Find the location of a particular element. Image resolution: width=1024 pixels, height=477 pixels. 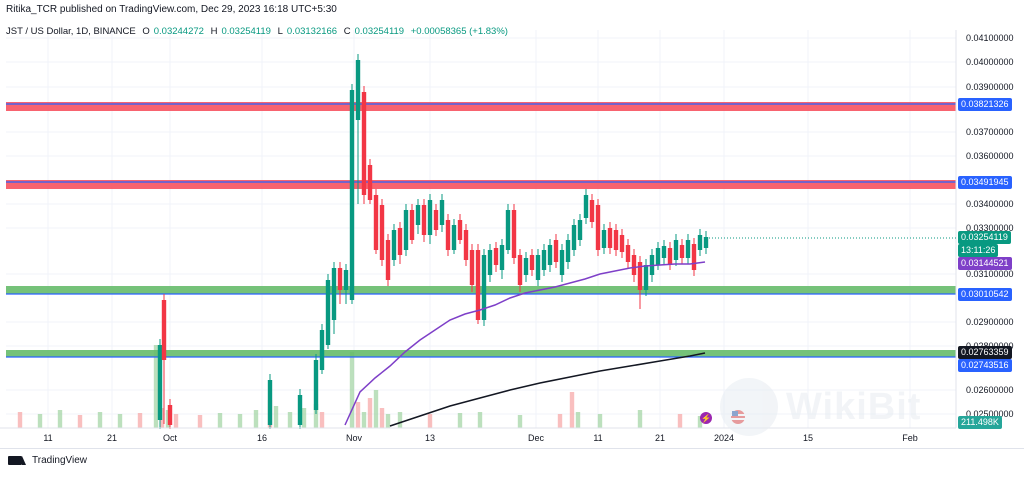

price-tick-label: 0.03300000 is located at coordinates (990, 228).